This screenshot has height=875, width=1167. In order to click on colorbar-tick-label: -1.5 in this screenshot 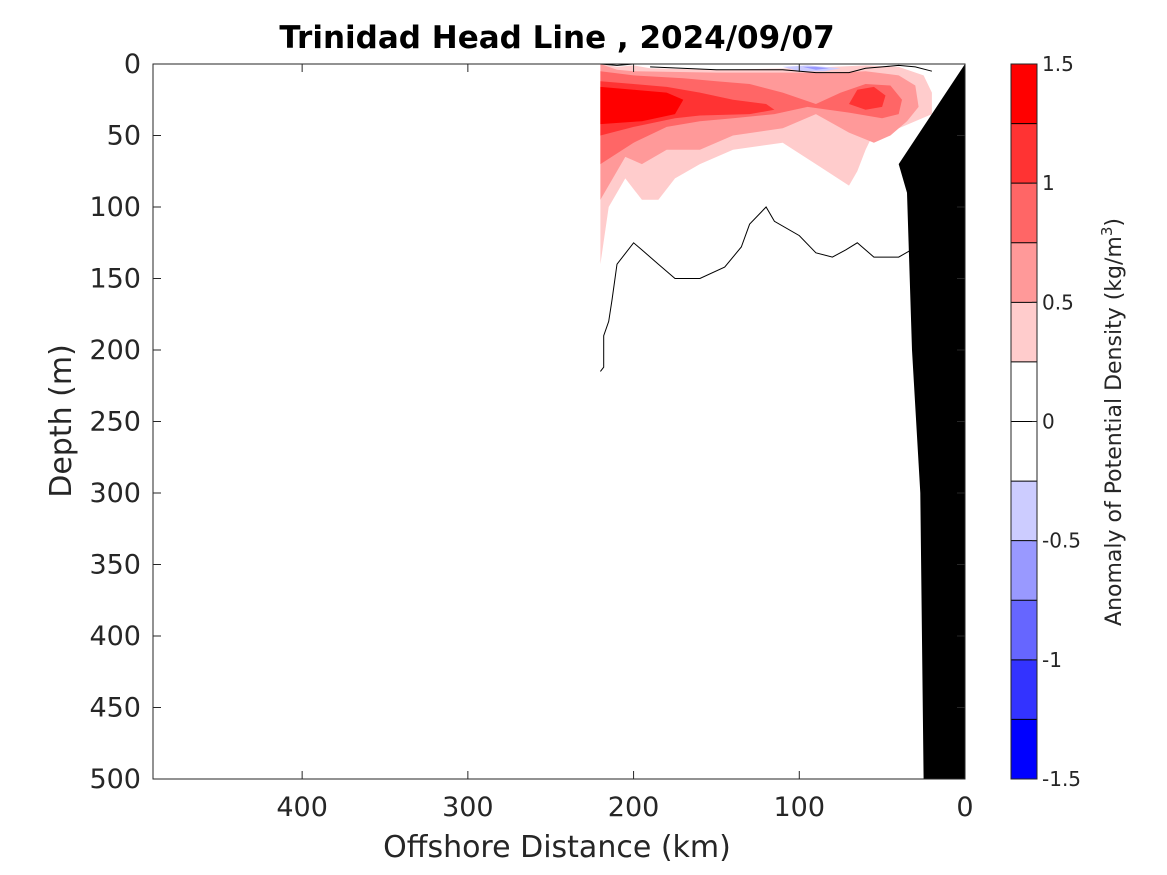, I will do `click(1061, 779)`.